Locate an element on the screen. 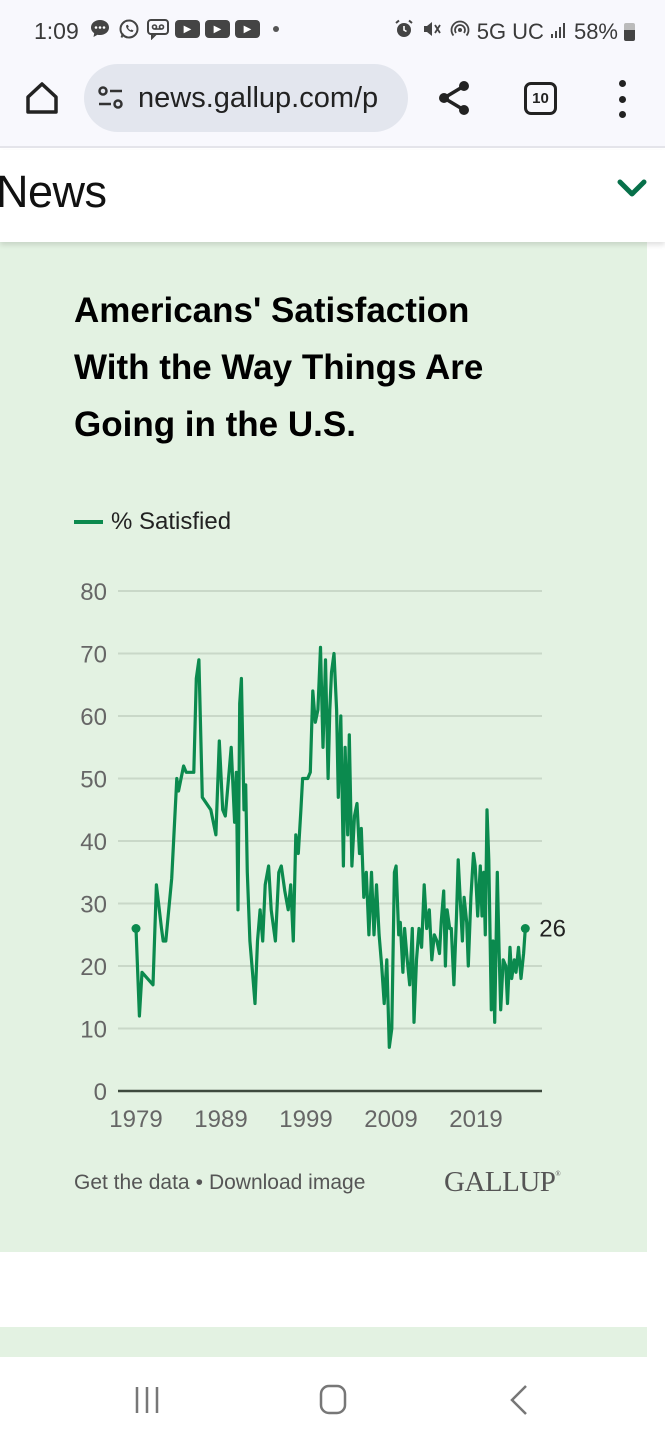  messages-icon is located at coordinates (100, 29).